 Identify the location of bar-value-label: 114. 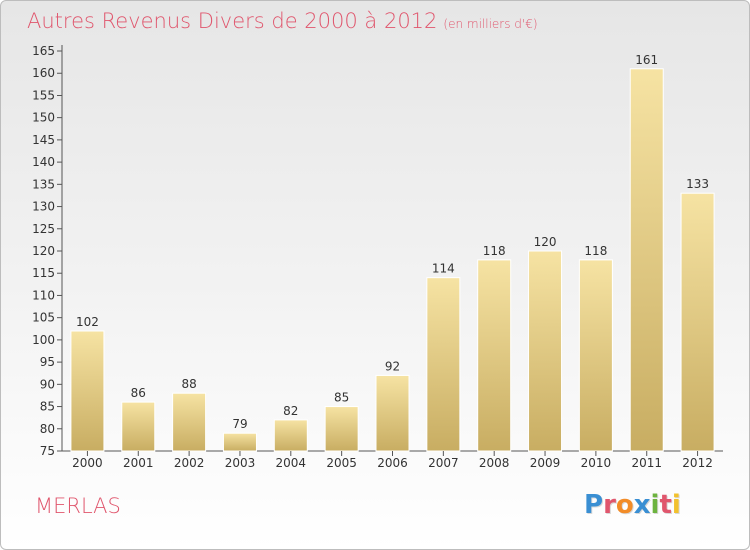
(443, 269).